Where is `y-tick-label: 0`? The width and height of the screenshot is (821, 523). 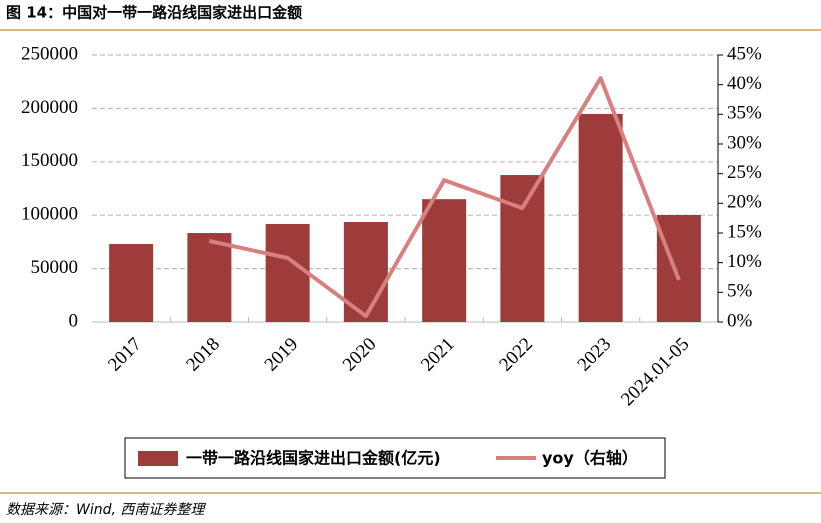 y-tick-label: 0 is located at coordinates (74, 320).